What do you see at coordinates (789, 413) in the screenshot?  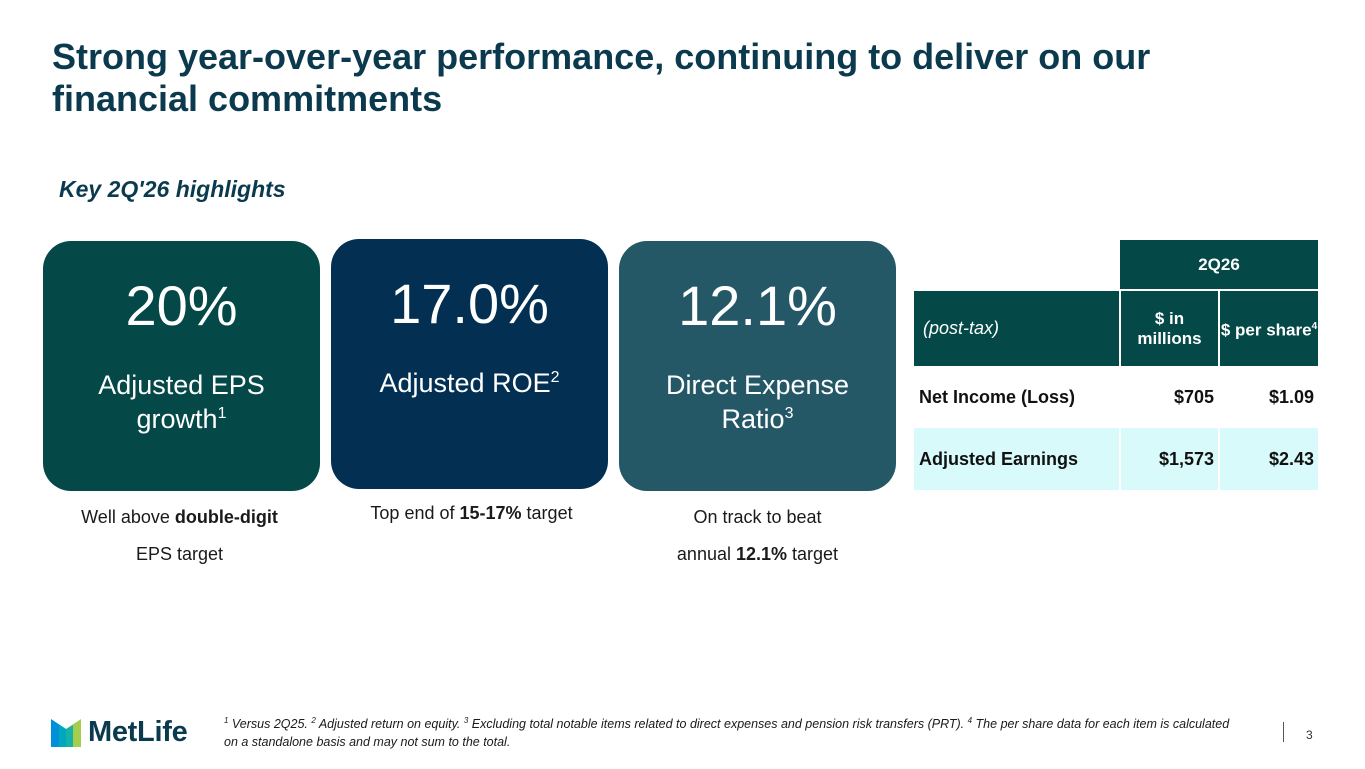 I see `footnote-ref: 3` at bounding box center [789, 413].